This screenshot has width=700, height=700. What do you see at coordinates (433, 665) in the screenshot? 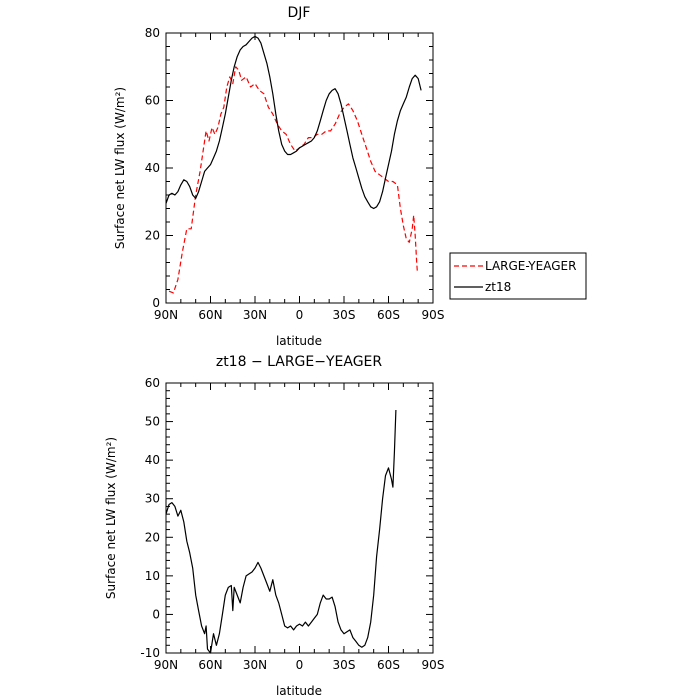
I see `bottom-x-tick-label: 90S` at bounding box center [433, 665].